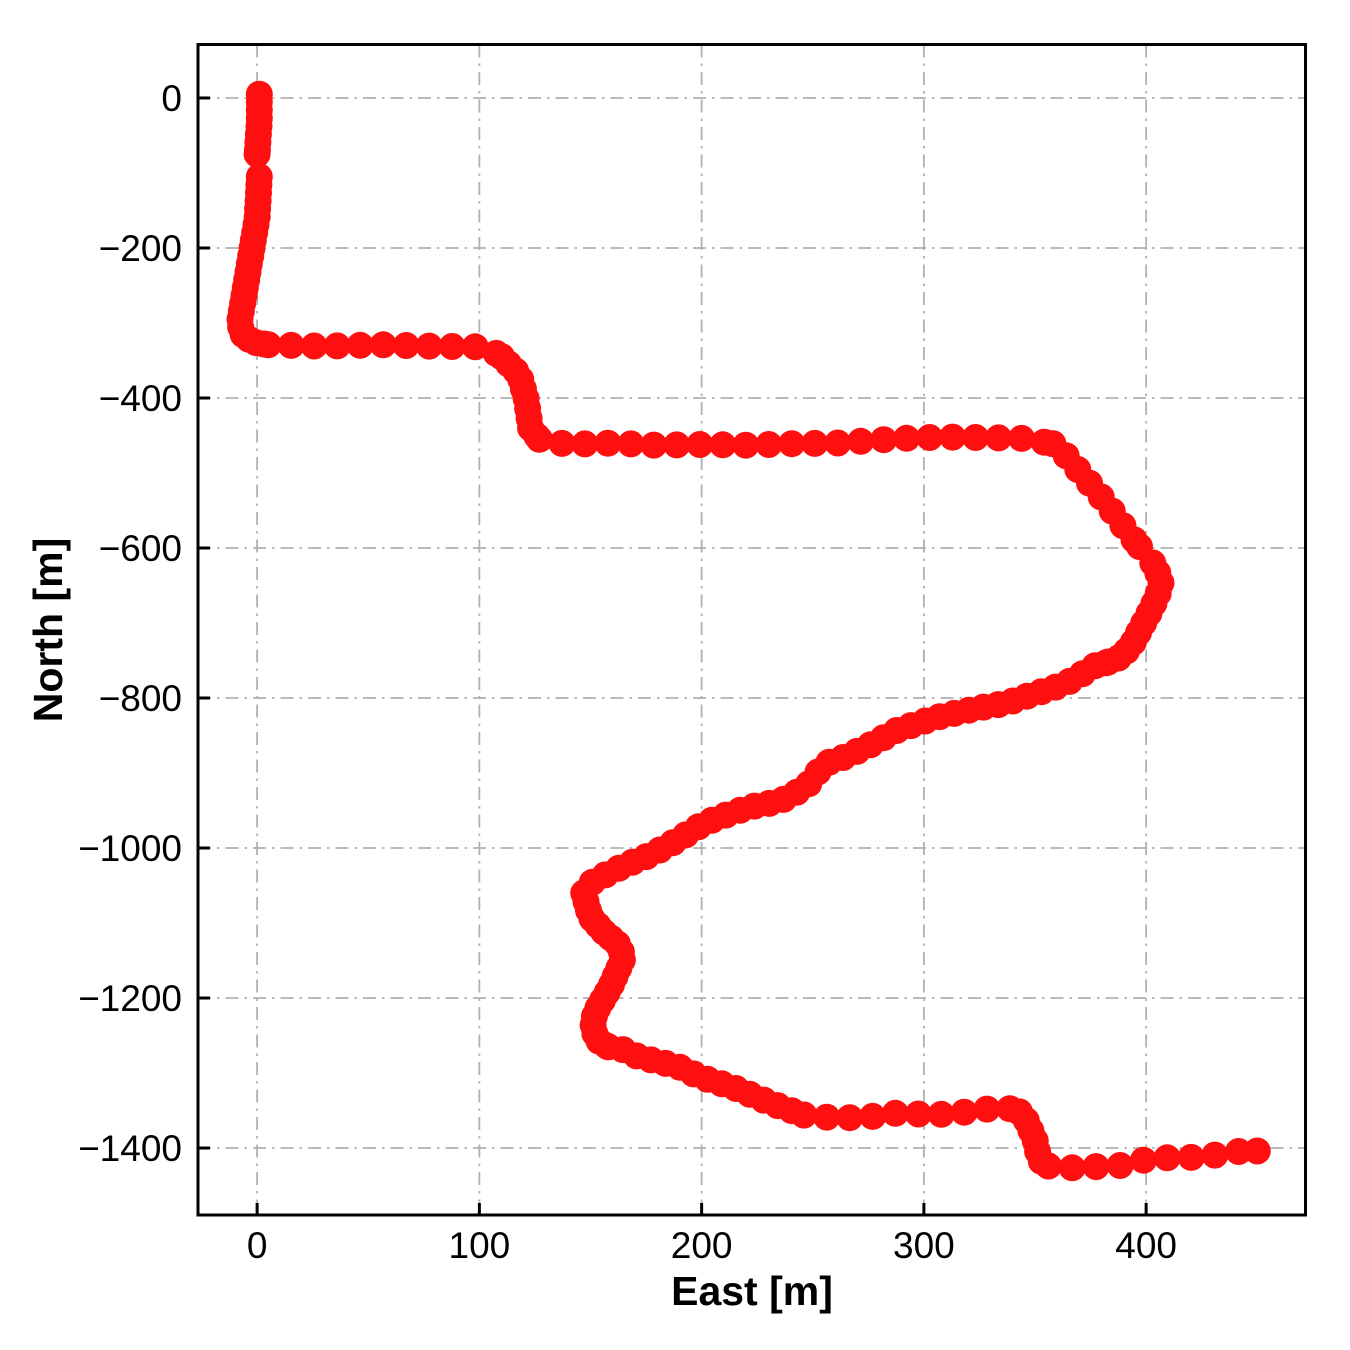  What do you see at coordinates (130, 998) in the screenshot?
I see `y-tick-label: −1200` at bounding box center [130, 998].